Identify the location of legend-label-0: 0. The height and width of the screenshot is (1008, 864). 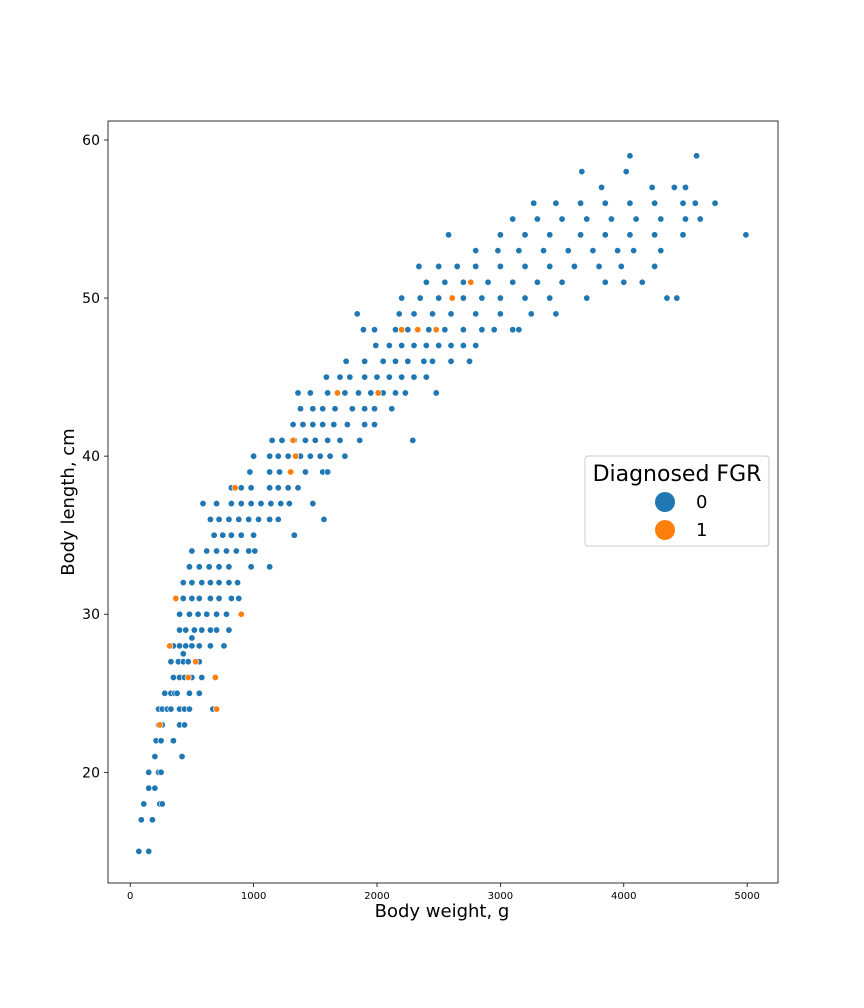
(701, 502).